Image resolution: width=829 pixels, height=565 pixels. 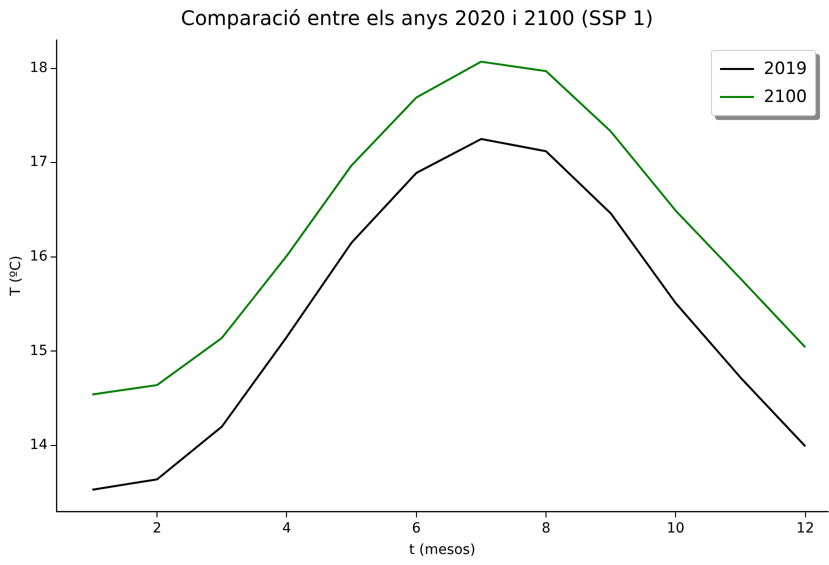 I want to click on x-tick-label: 12, so click(x=805, y=528).